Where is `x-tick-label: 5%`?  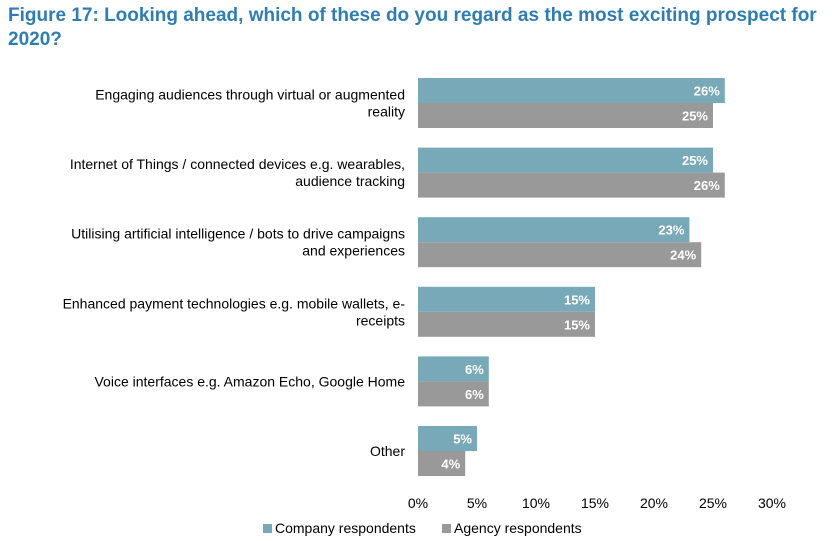
x-tick-label: 5% is located at coordinates (477, 503).